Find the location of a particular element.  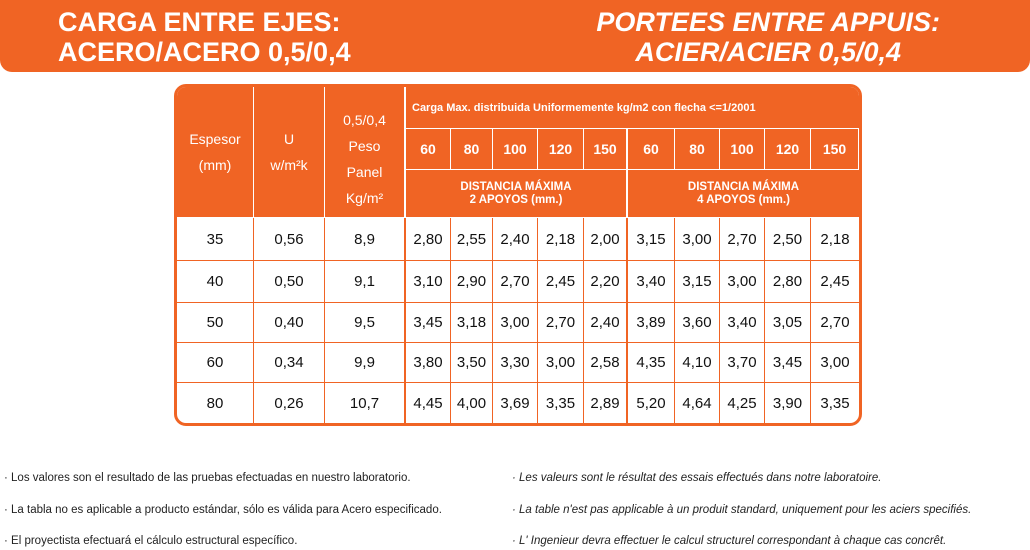

cell-text: 120 is located at coordinates (560, 149).